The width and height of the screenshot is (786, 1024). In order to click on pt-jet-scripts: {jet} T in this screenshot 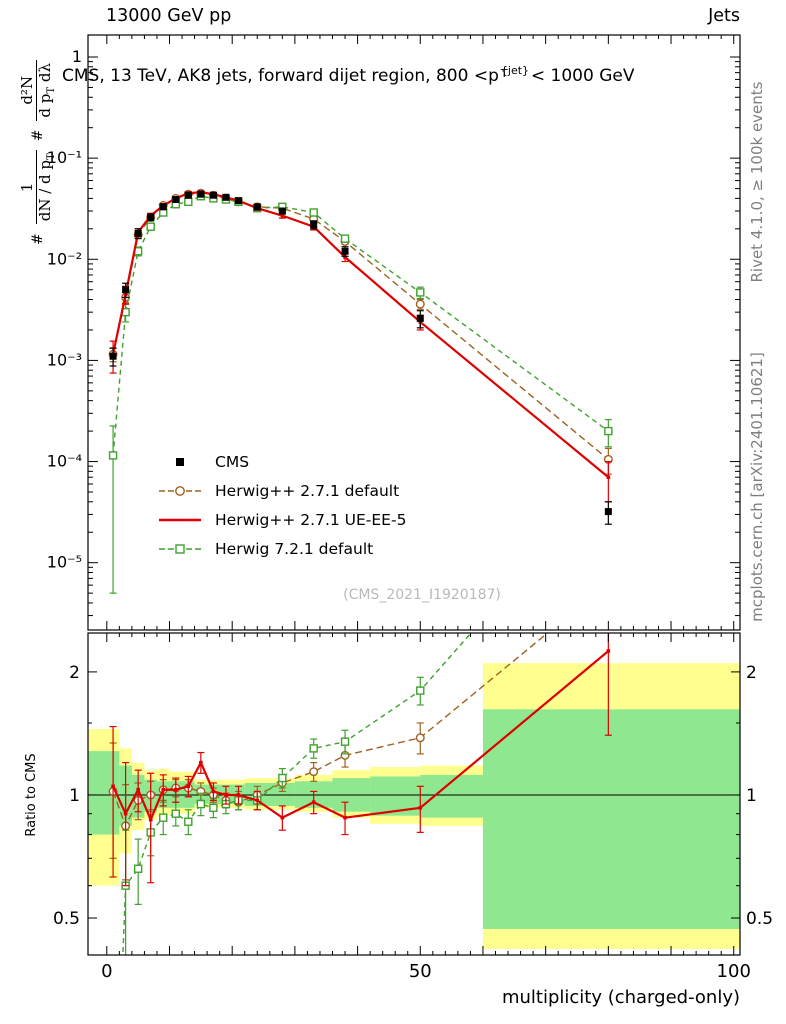, I will do `click(515, 72)`.